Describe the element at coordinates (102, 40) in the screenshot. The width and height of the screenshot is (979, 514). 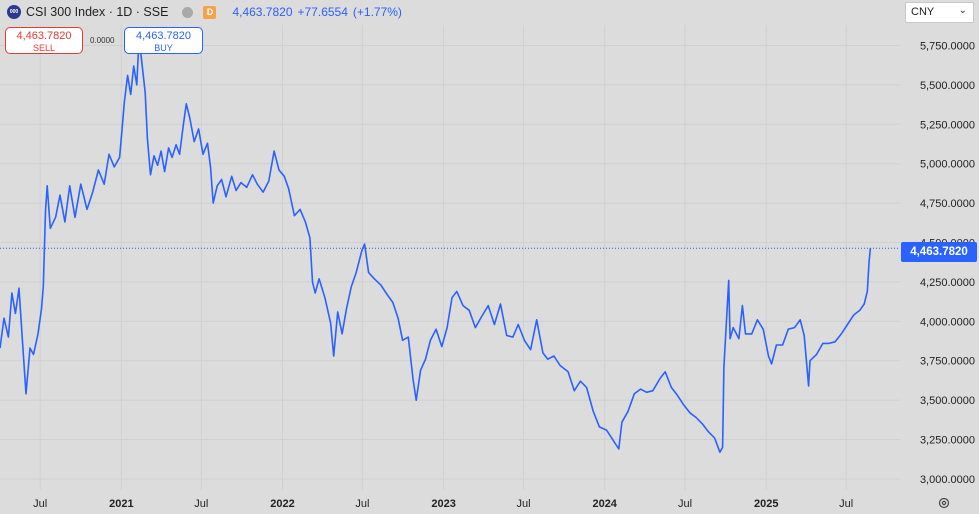
I see `spread-value: 0.0000` at that location.